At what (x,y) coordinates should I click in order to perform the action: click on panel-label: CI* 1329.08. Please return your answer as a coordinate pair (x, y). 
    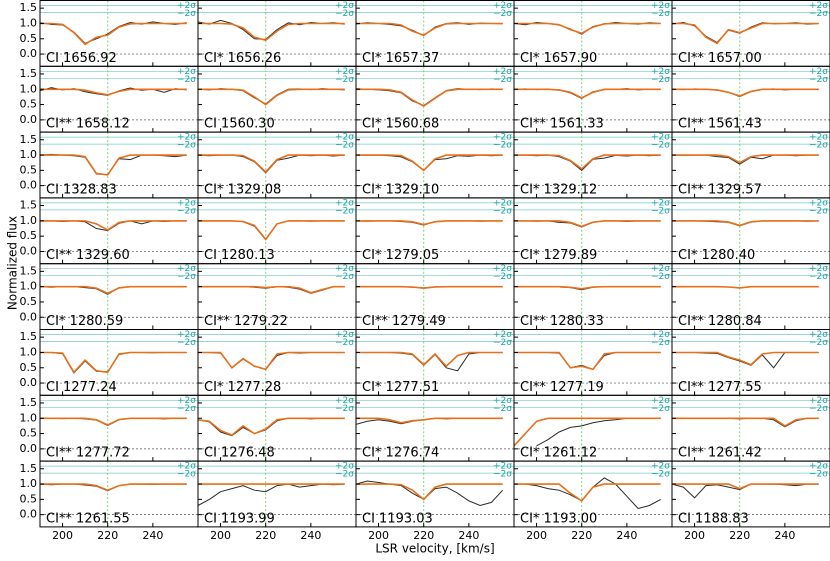
    Looking at the image, I should click on (242, 189).